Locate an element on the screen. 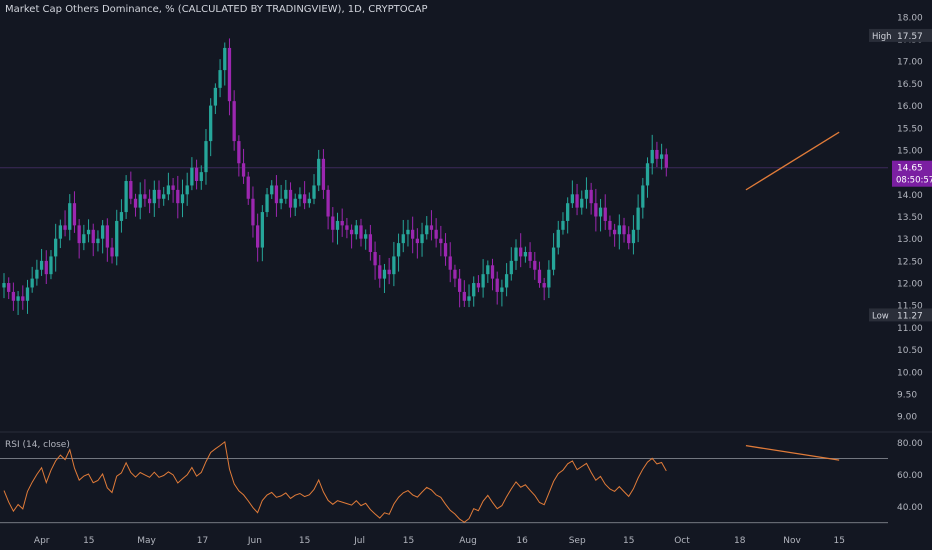  time-tick-label: Oct is located at coordinates (682, 541).